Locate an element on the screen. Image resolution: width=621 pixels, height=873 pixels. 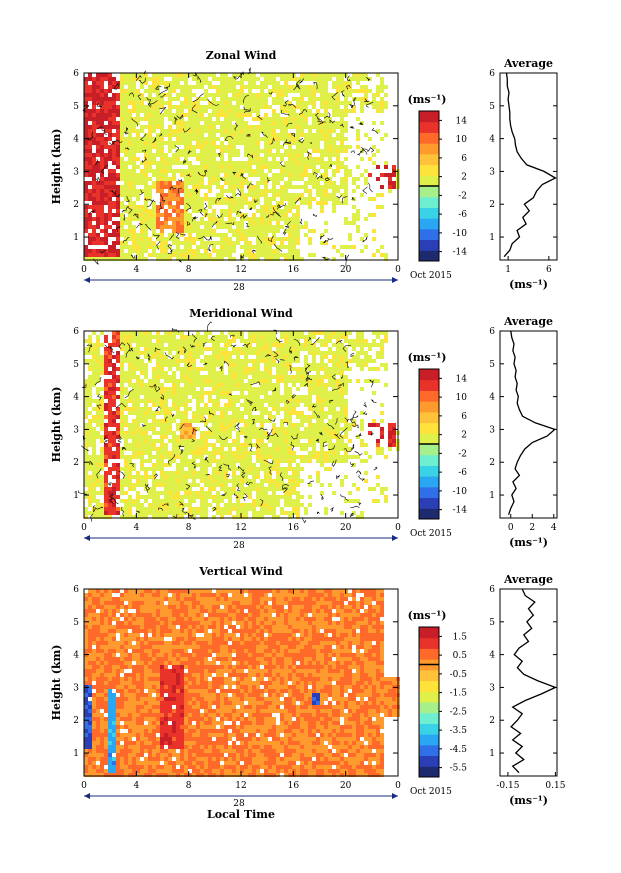
profile-y-tick-label: 4 is located at coordinates (492, 140).